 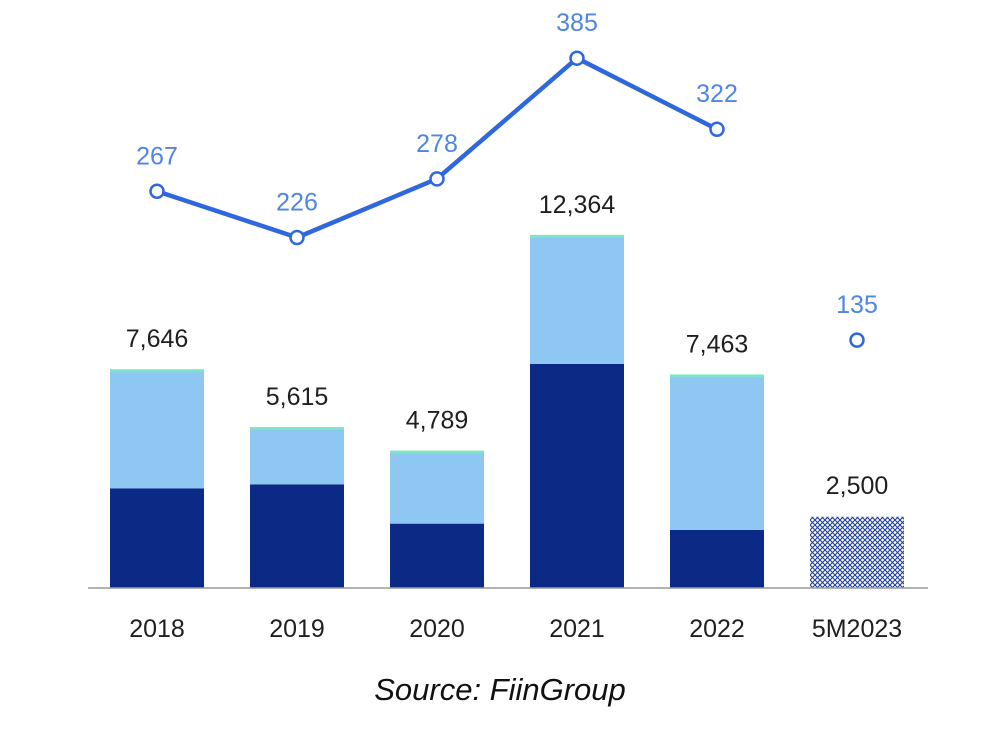 I want to click on x-tick-label-2020: 2020, so click(x=437, y=629).